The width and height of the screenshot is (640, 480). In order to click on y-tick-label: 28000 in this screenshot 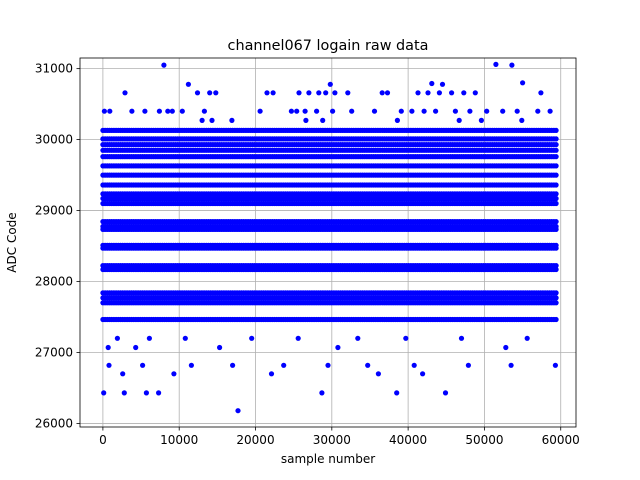, I will do `click(54, 282)`.